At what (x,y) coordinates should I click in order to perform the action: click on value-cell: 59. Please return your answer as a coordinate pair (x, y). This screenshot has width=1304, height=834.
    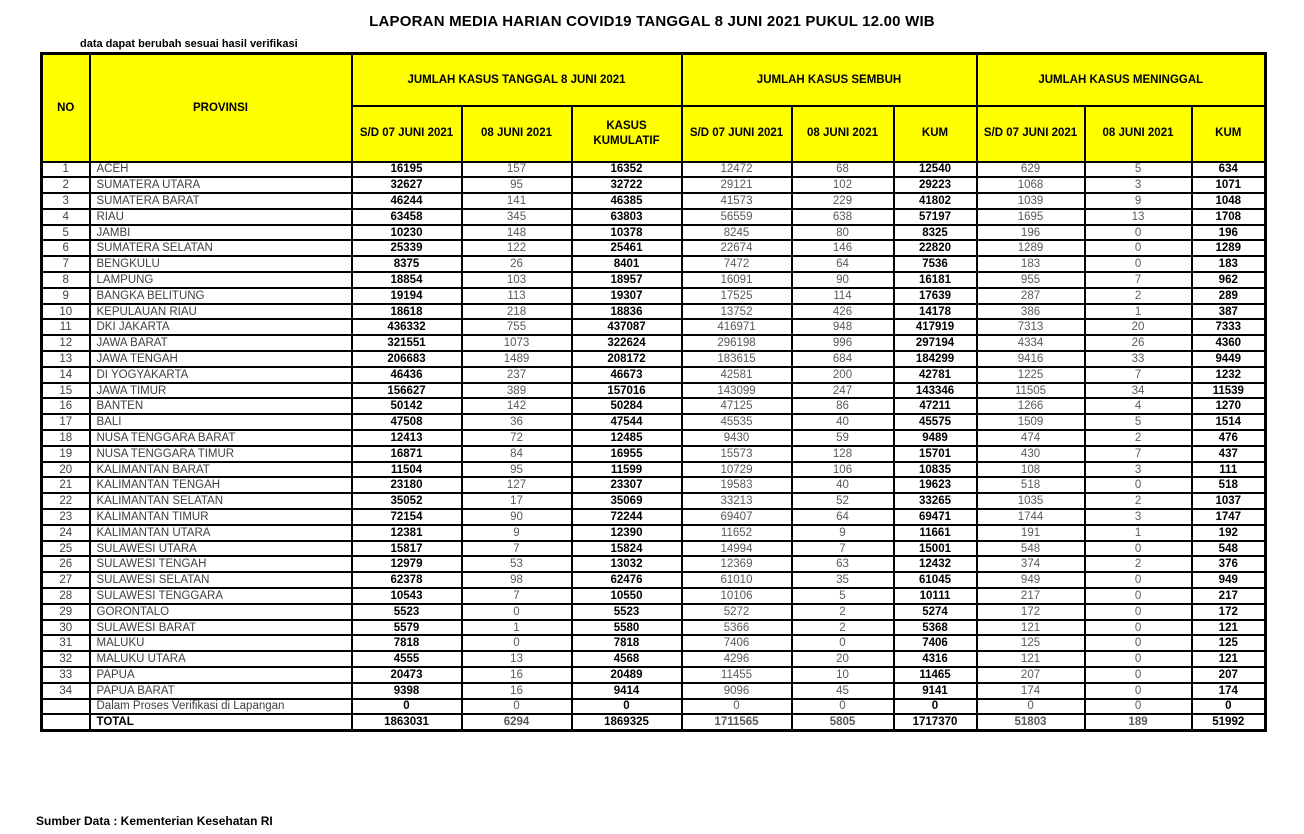
    Looking at the image, I should click on (842, 438).